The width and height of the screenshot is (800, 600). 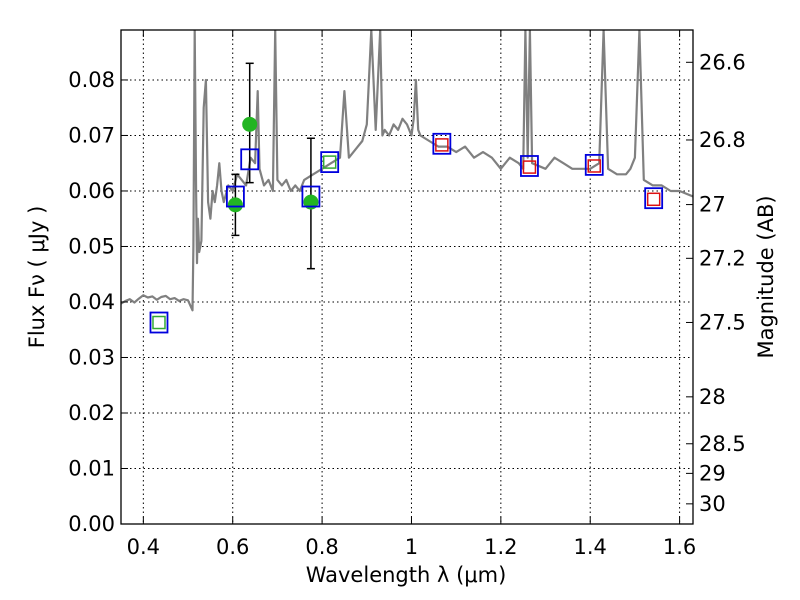 I want to click on y-tick-label: 0.00, so click(x=91, y=524).